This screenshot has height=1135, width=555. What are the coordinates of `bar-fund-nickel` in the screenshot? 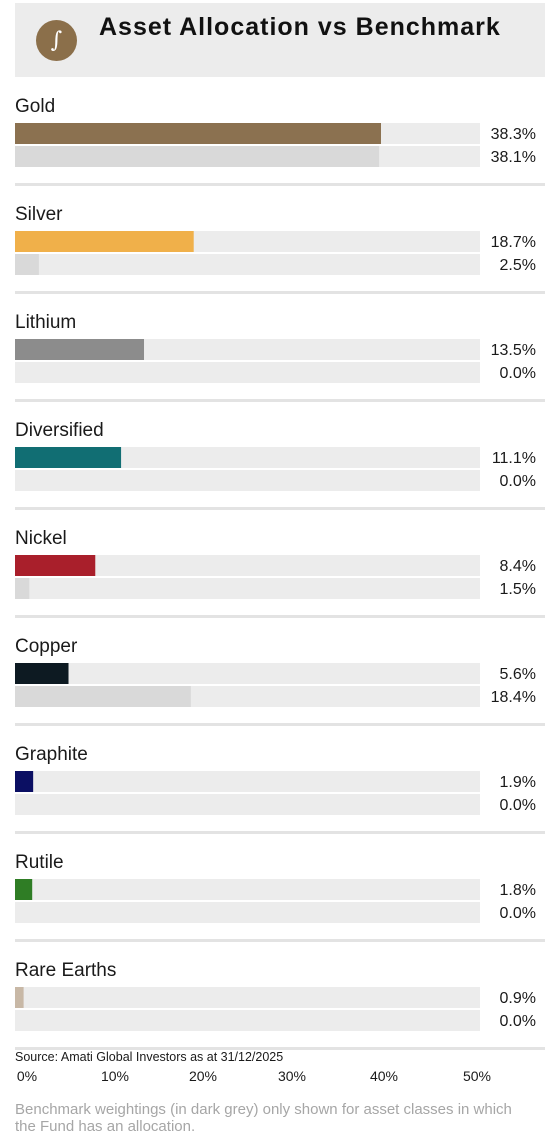 It's located at (55, 565).